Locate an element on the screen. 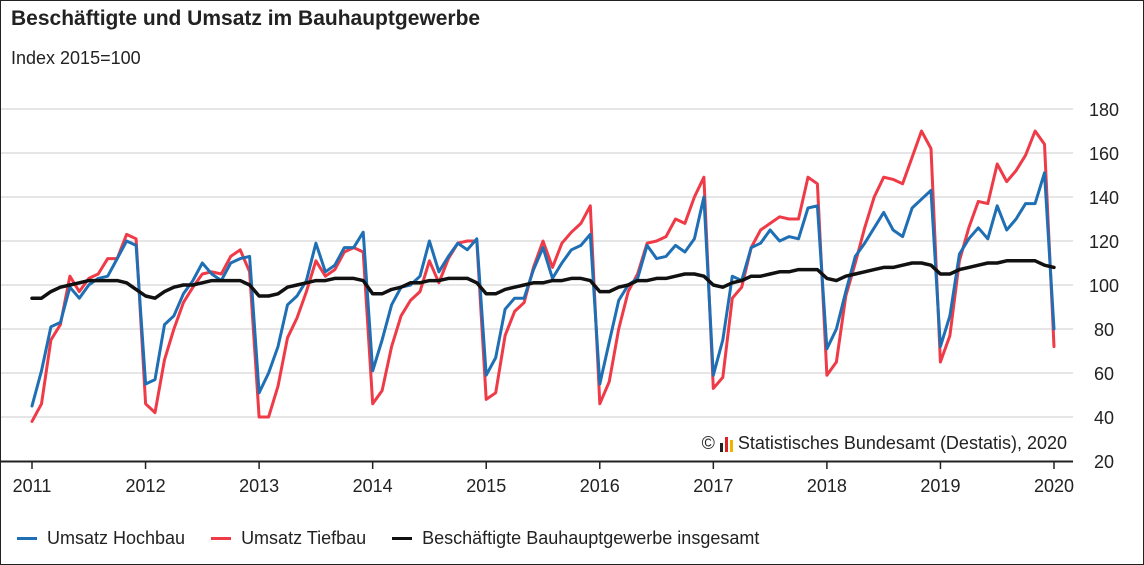 The image size is (1144, 565). x-tick-label-2014: 2014 is located at coordinates (373, 486).